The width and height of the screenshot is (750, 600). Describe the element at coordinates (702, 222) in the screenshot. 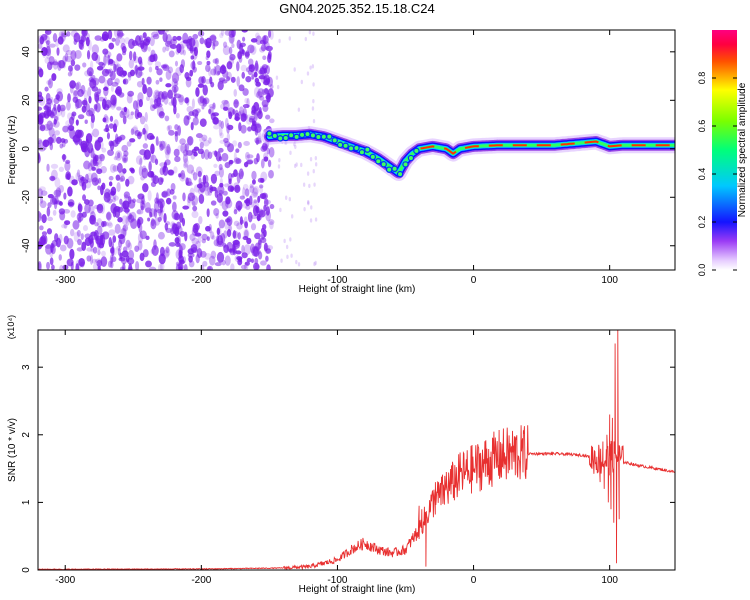

I see `colorbar-tick-label: 0.2` at that location.